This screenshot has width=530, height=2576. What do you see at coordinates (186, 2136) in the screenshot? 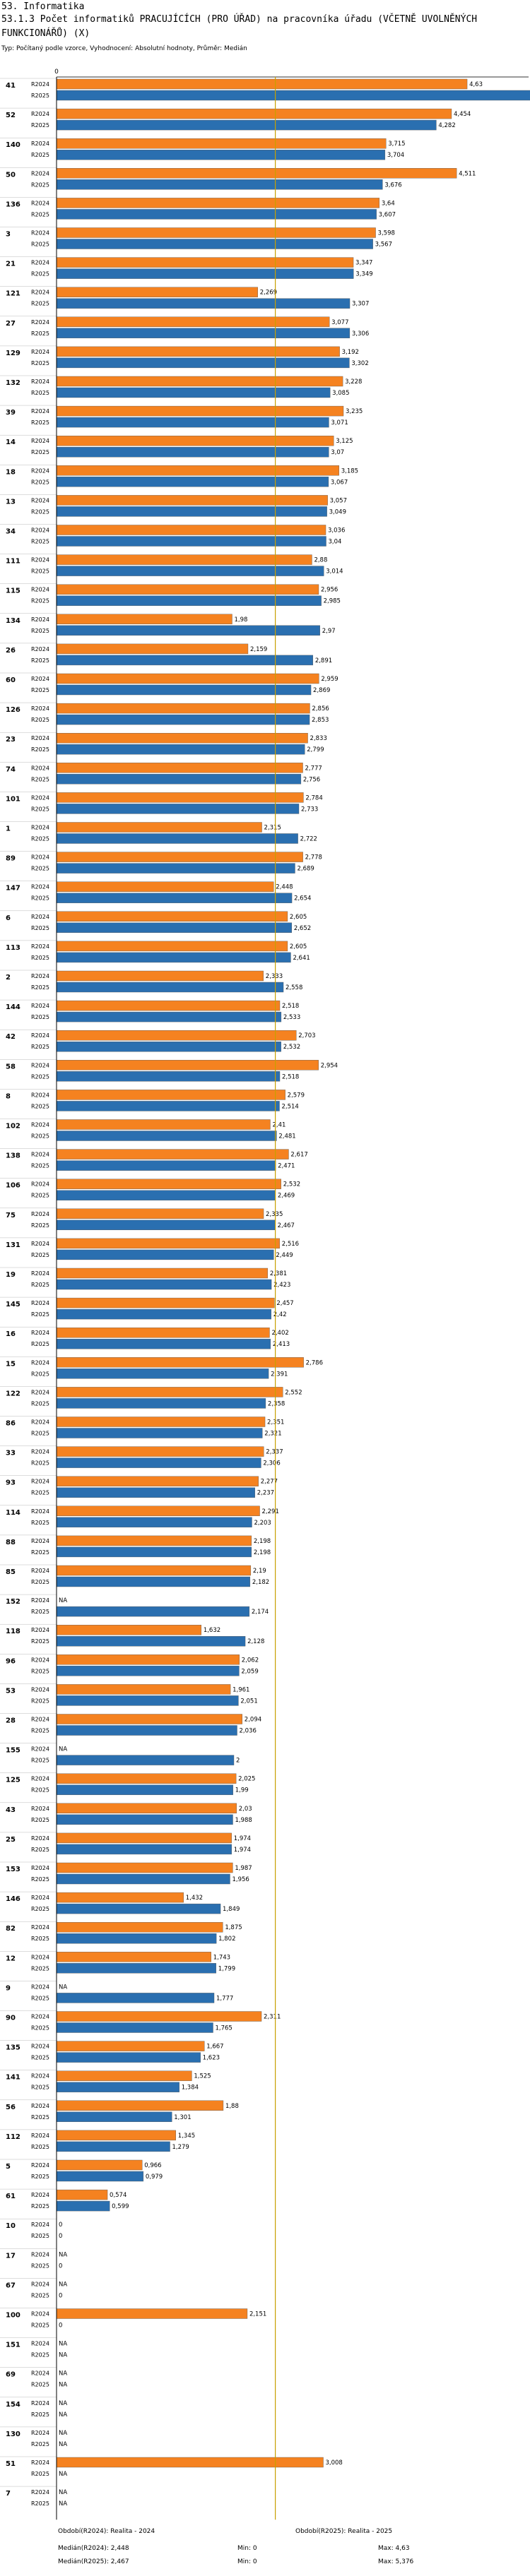
I see `value-label: 1,345` at bounding box center [186, 2136].